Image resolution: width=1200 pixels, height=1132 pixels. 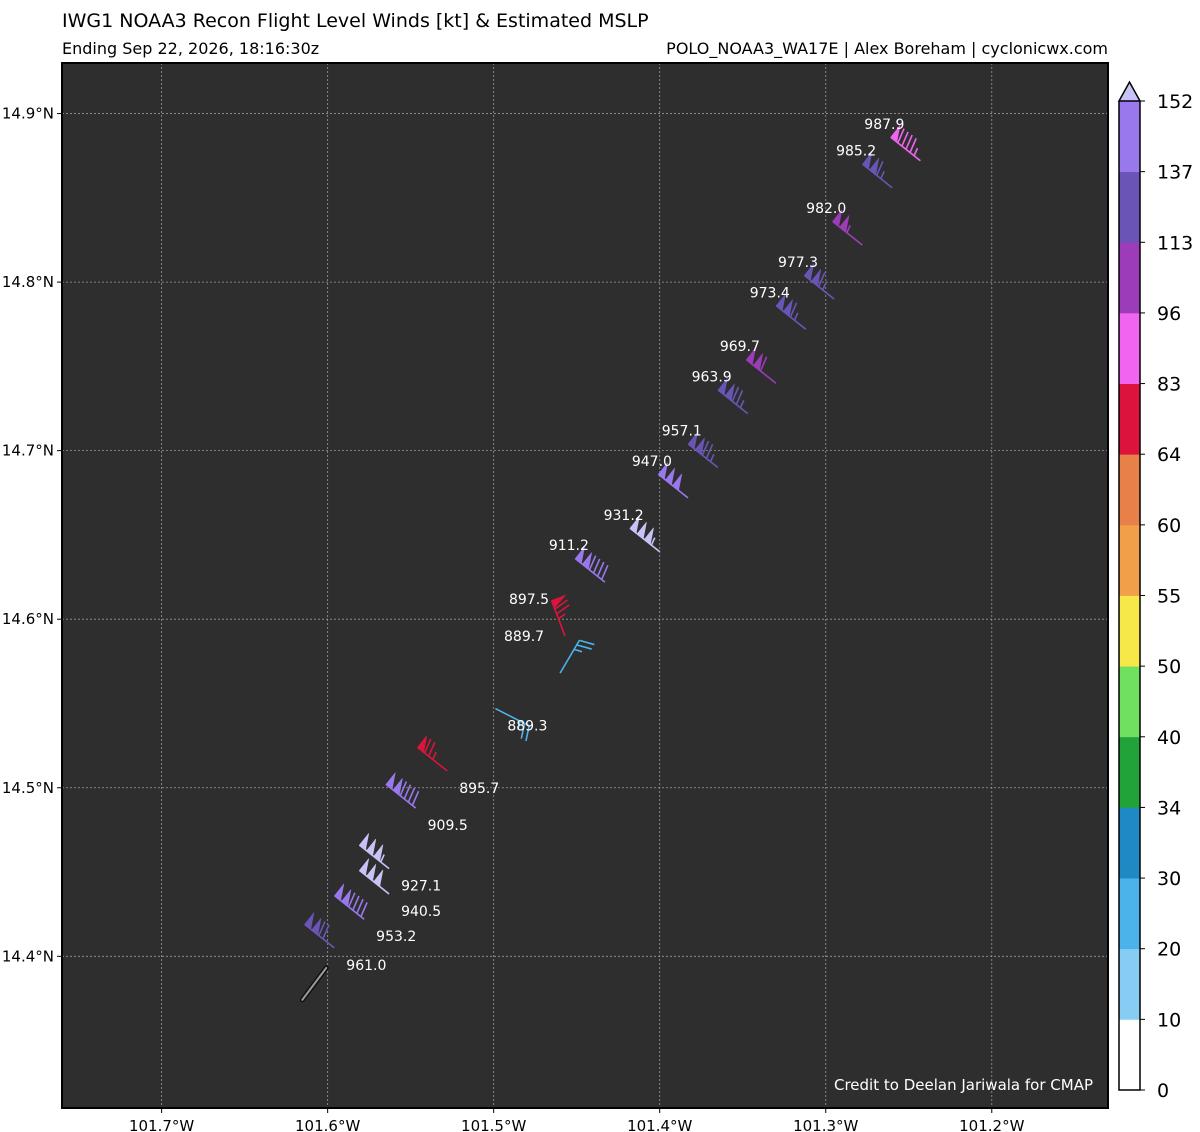 What do you see at coordinates (191, 48) in the screenshot?
I see `chart-subtitle-time: Ending Sep 22, 2026, 18:16:30z` at bounding box center [191, 48].